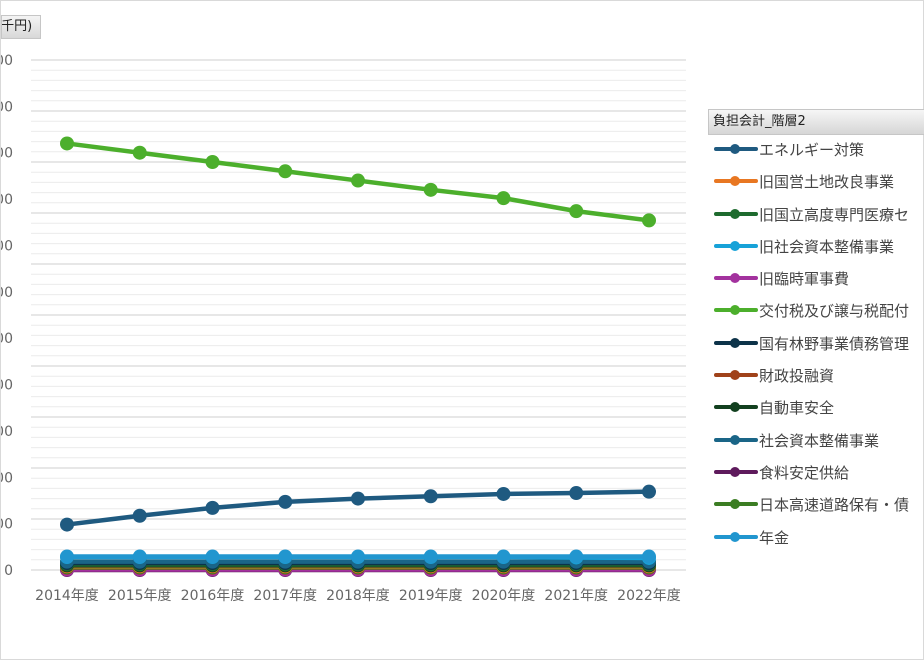 The image size is (924, 660). Describe the element at coordinates (8, 571) in the screenshot. I see `y-tick-label: 0` at that location.